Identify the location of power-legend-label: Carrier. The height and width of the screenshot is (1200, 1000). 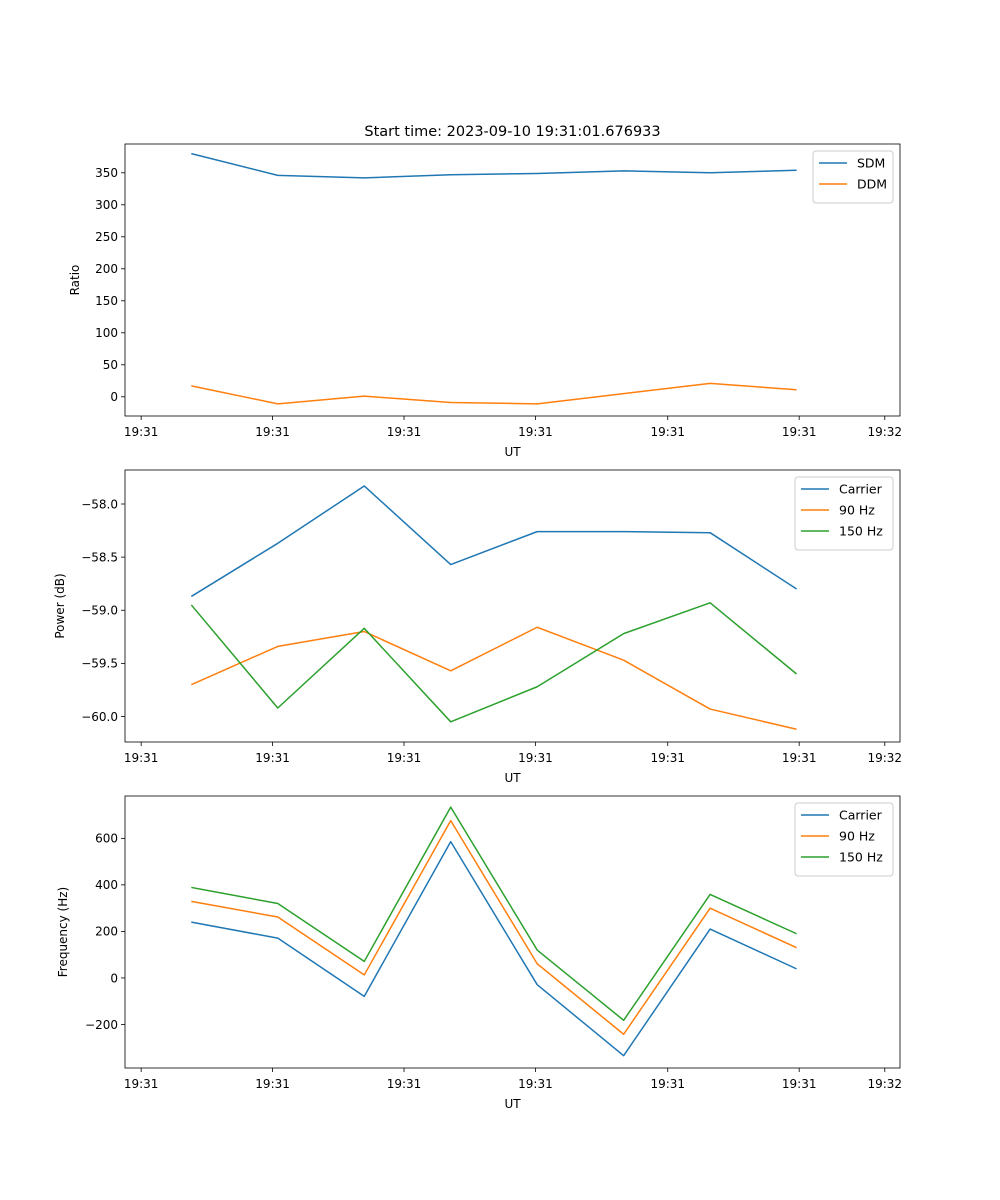
(861, 489).